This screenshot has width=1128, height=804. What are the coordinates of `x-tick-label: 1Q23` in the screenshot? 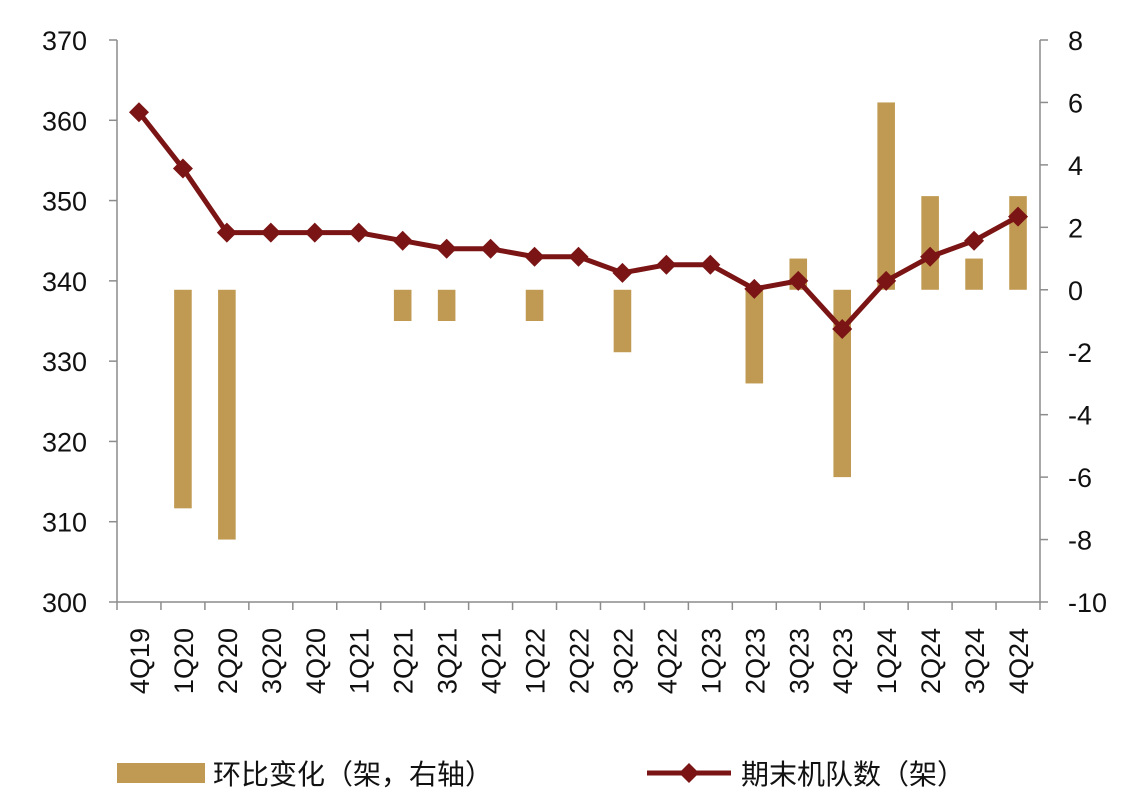 It's located at (711, 661).